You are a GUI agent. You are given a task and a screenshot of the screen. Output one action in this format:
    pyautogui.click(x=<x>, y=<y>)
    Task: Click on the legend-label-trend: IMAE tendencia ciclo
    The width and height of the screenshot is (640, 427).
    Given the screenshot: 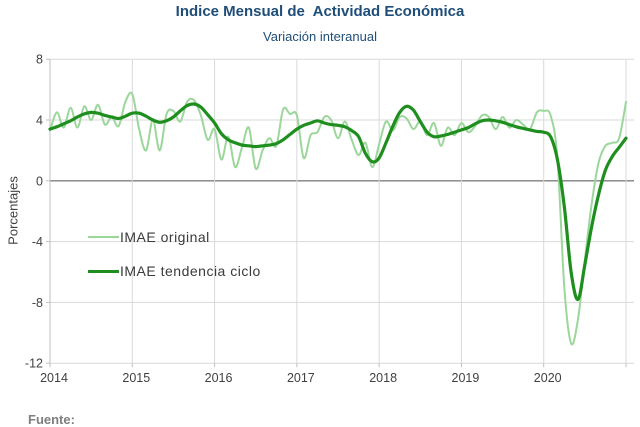 What is the action you would take?
    pyautogui.click(x=190, y=271)
    